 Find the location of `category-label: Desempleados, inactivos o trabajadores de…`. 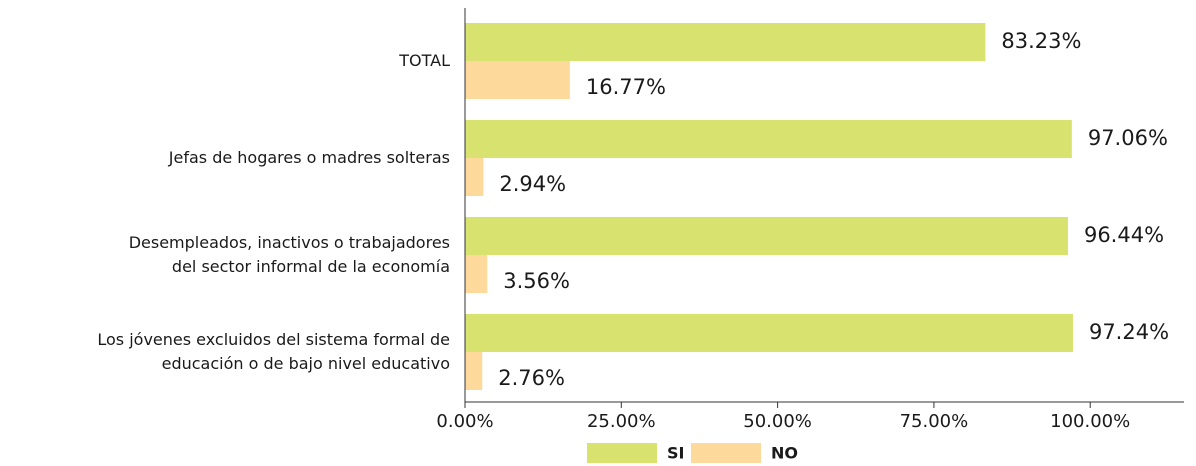

category-label: Desempleados, inactivos o trabajadores de… is located at coordinates (289, 254).